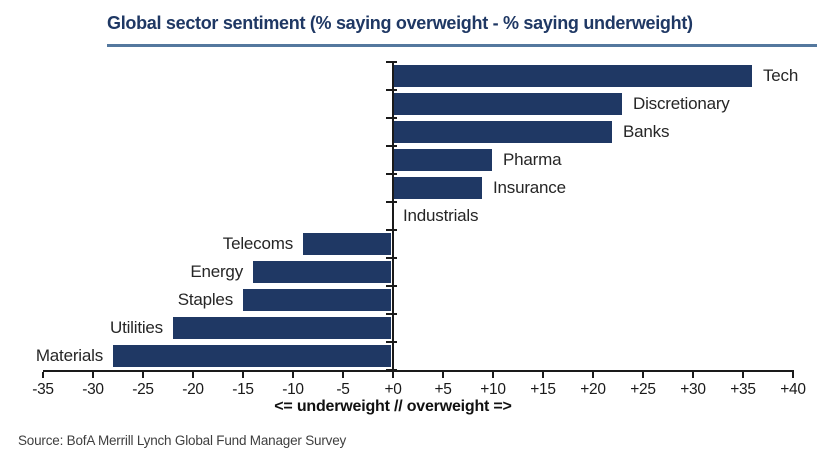 The width and height of the screenshot is (828, 460). What do you see at coordinates (243, 389) in the screenshot?
I see `x-tick-label: -15` at bounding box center [243, 389].